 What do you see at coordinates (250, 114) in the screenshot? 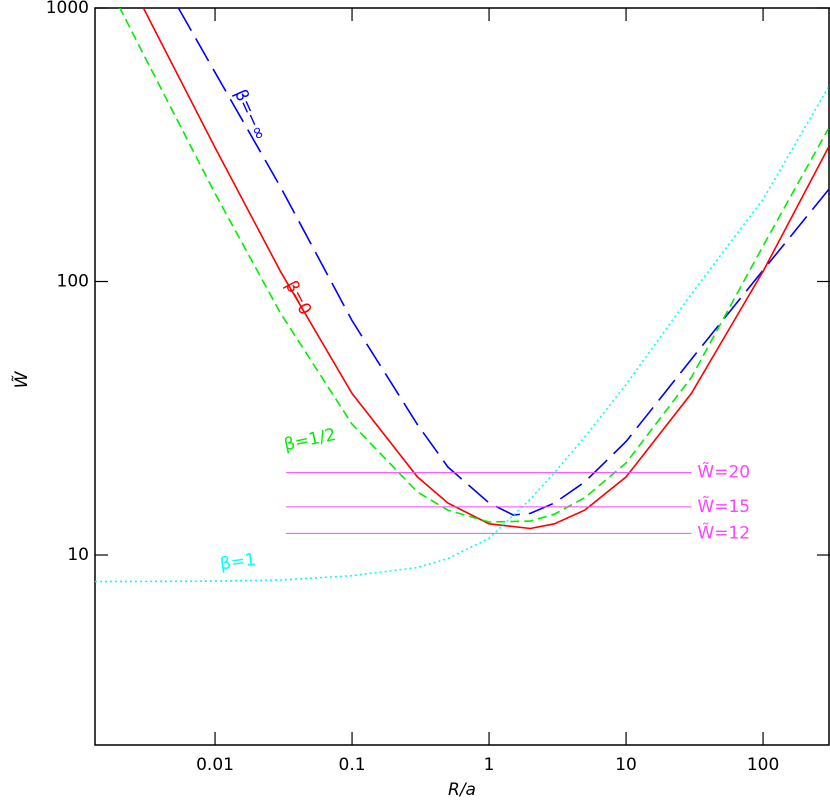
I see `series-label: β=−∞` at bounding box center [250, 114].